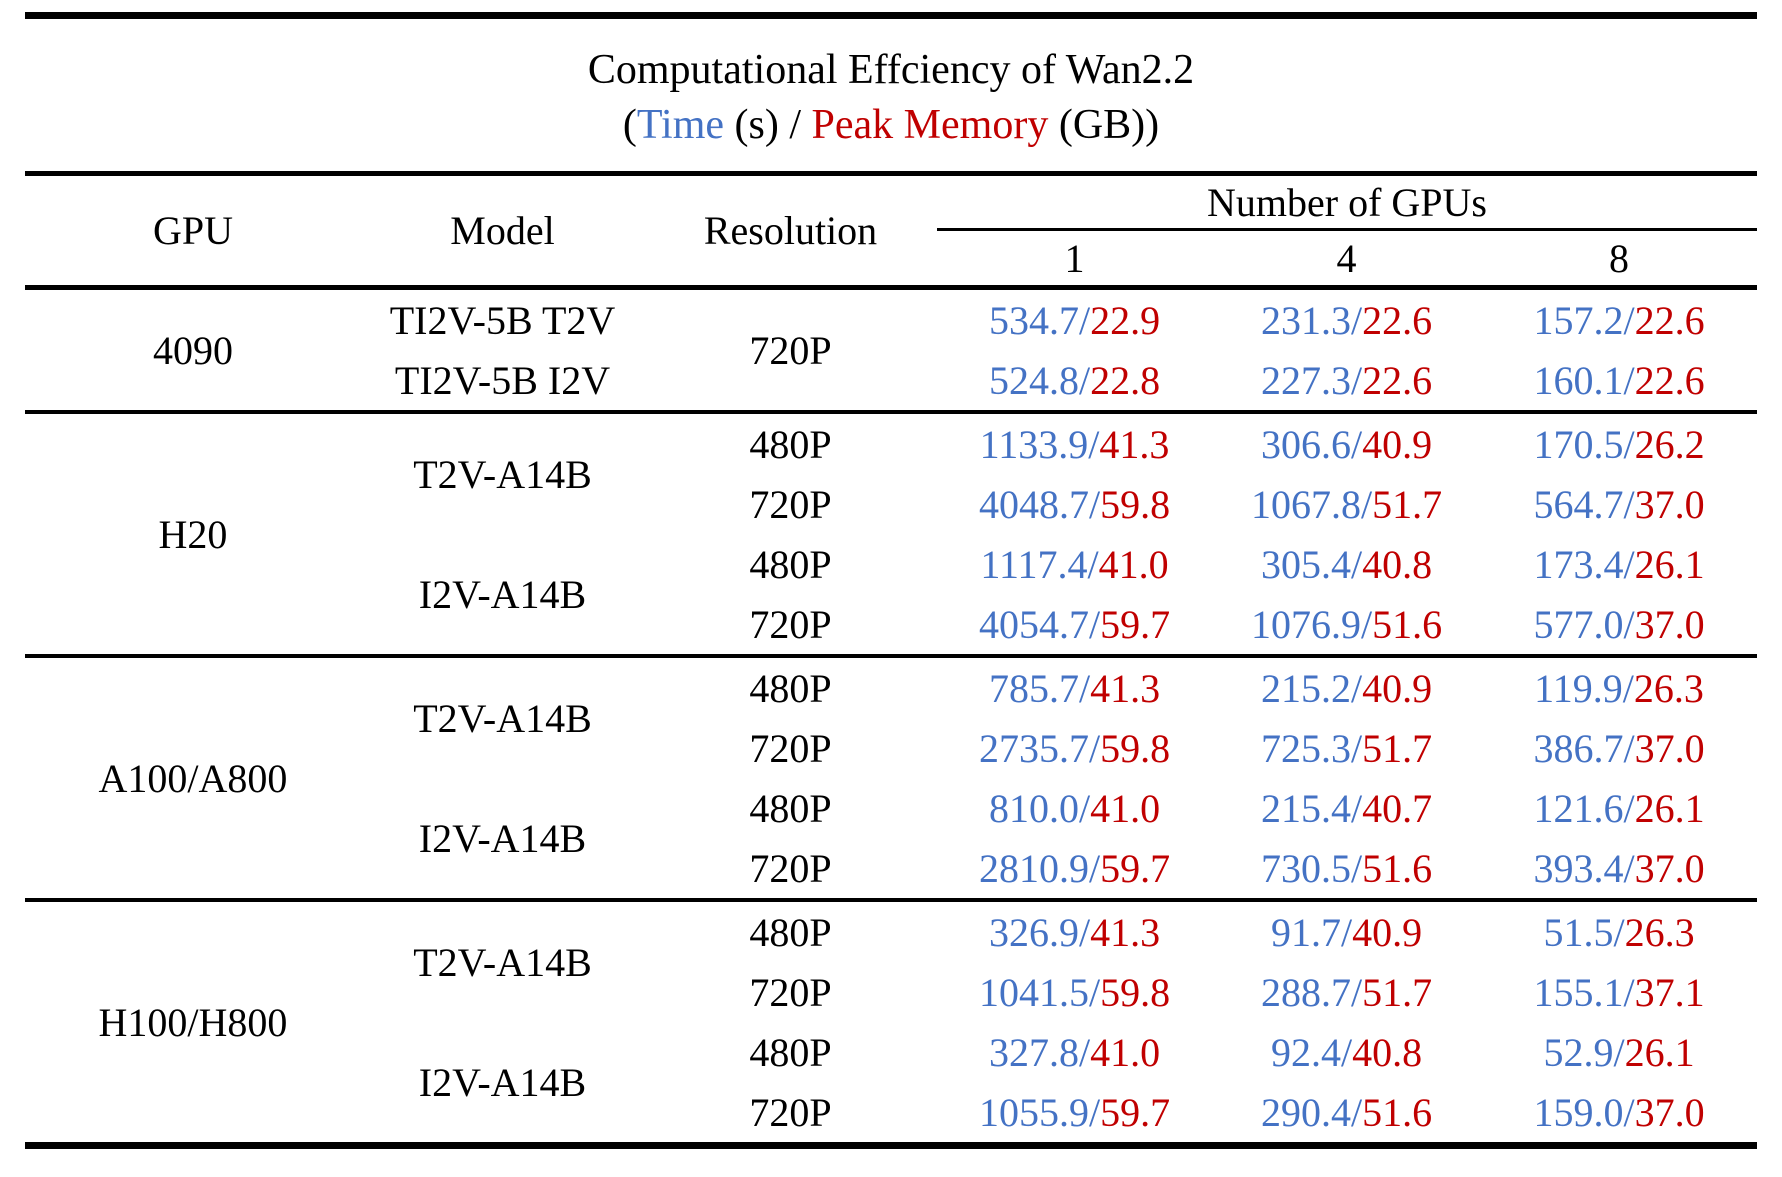 Image resolution: width=1782 pixels, height=1177 pixels. Describe the element at coordinates (1346, 748) in the screenshot. I see `time-memory-cell: 725.3/51.7` at that location.